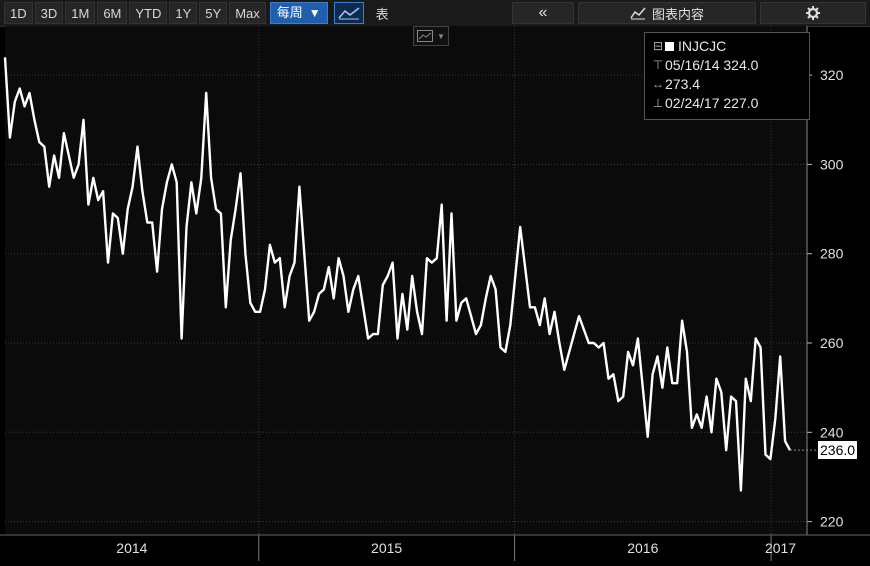  What do you see at coordinates (832, 522) in the screenshot?
I see `y-tick-label: 220` at bounding box center [832, 522].